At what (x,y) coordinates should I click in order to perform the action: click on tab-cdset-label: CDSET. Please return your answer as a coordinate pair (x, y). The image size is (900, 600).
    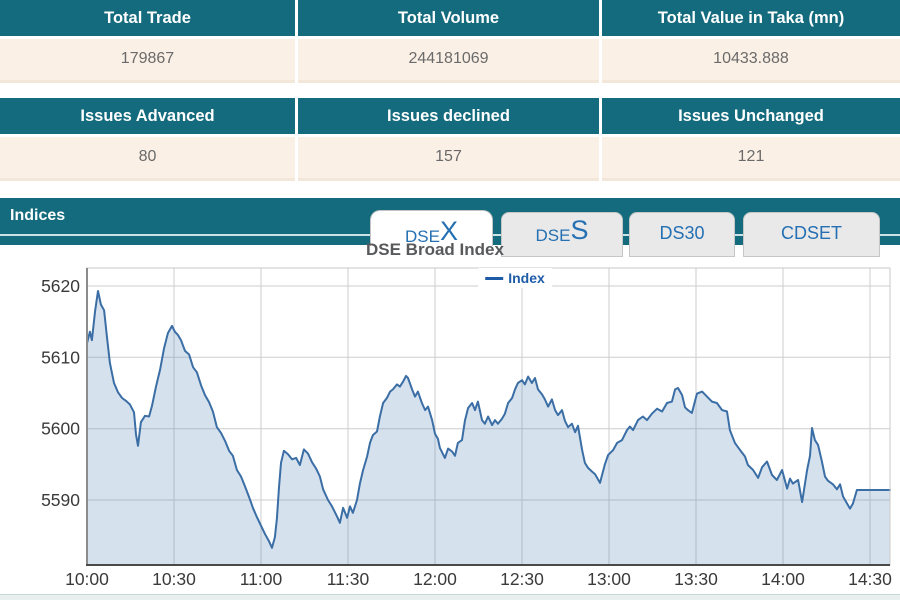
    Looking at the image, I should click on (811, 233).